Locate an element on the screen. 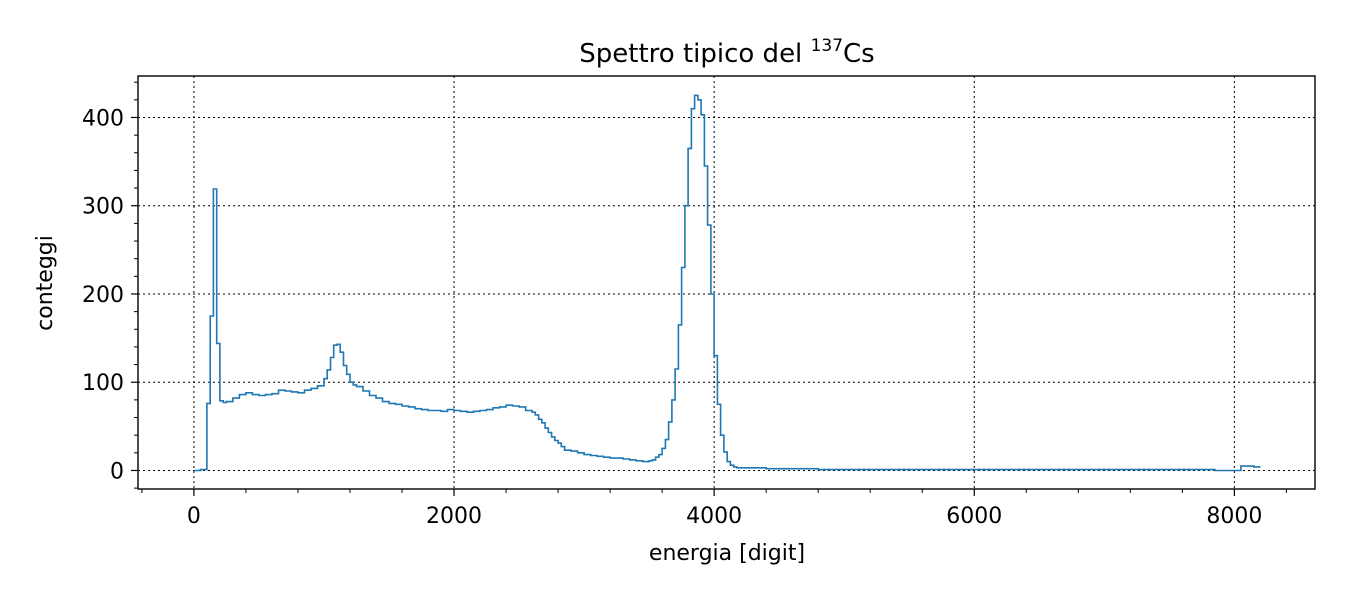 The image size is (1350, 600). x-tick-labels: 0 2000 4000 6000 8000 is located at coordinates (724, 516).